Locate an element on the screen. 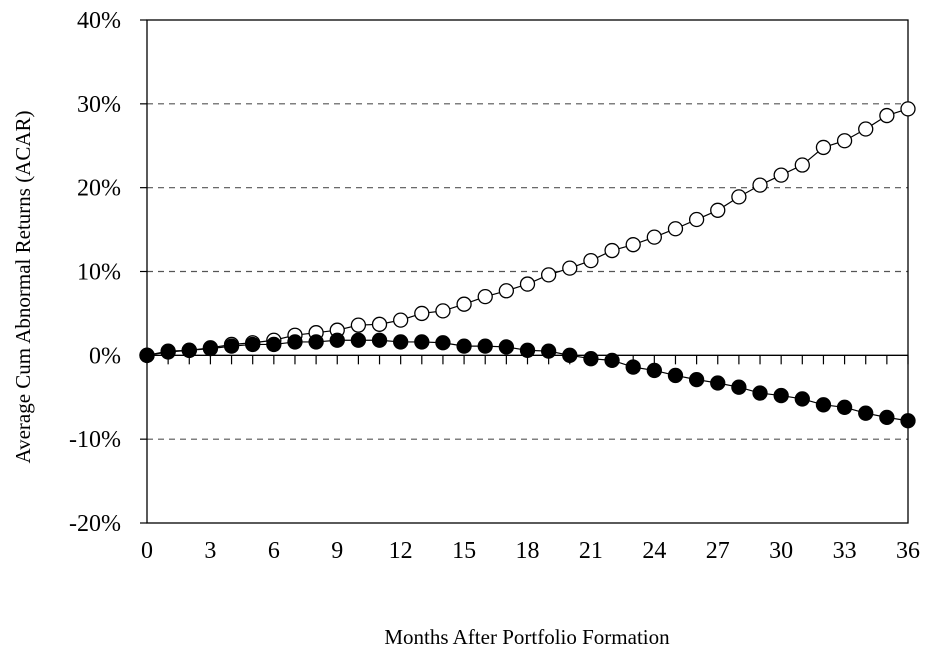 This screenshot has height=667, width=927. x-tick-label: 3 is located at coordinates (210, 551).